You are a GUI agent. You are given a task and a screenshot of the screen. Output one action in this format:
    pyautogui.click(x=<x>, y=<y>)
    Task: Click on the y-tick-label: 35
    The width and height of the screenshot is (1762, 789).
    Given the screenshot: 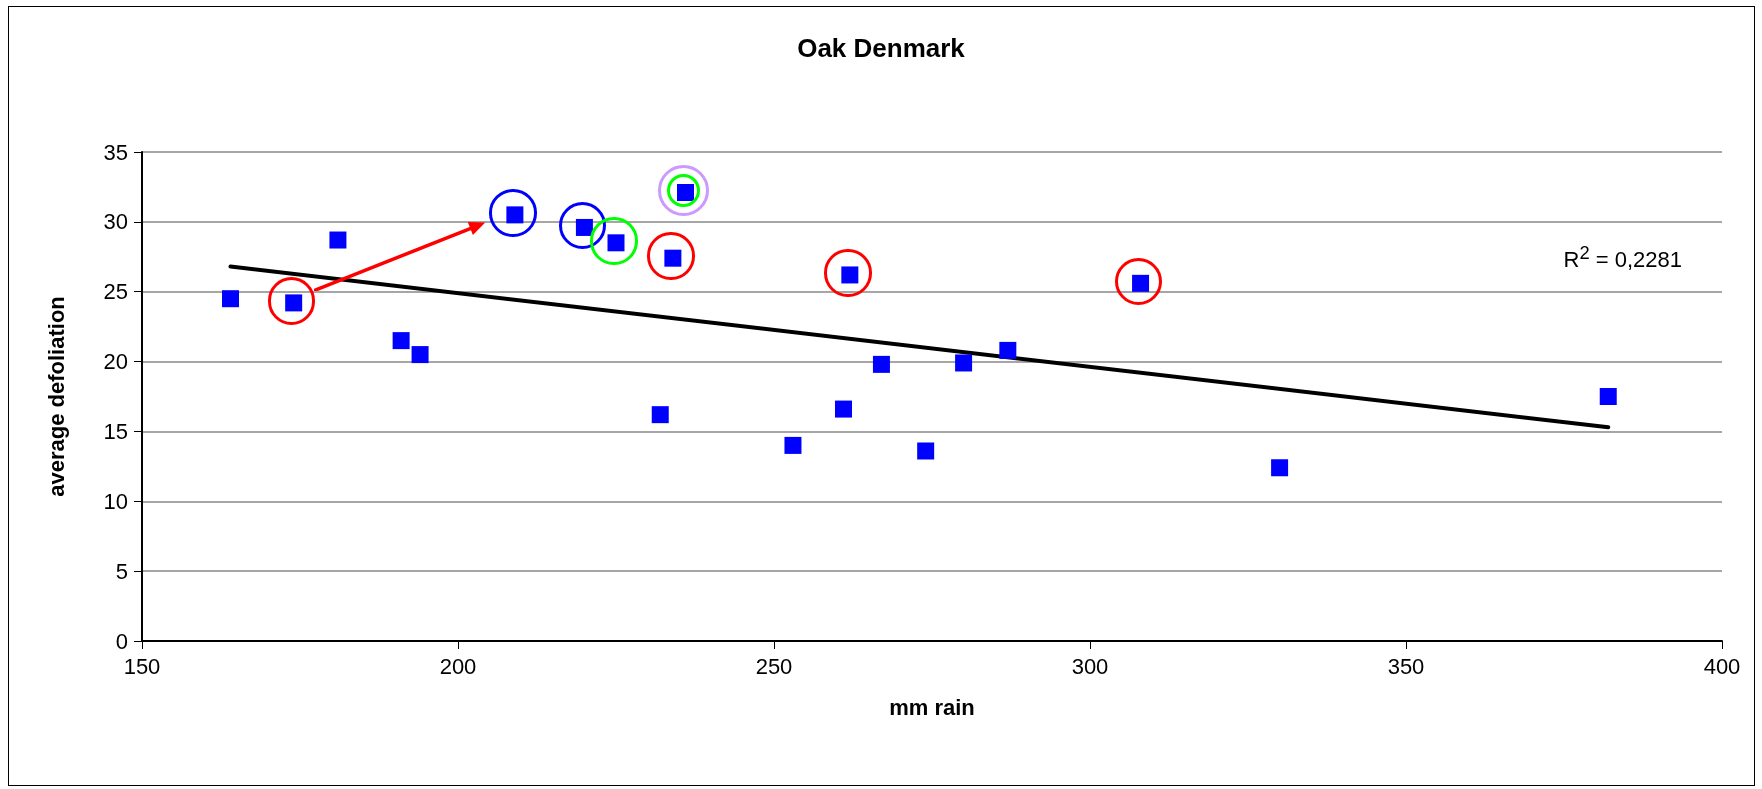 What is the action you would take?
    pyautogui.click(x=115, y=152)
    